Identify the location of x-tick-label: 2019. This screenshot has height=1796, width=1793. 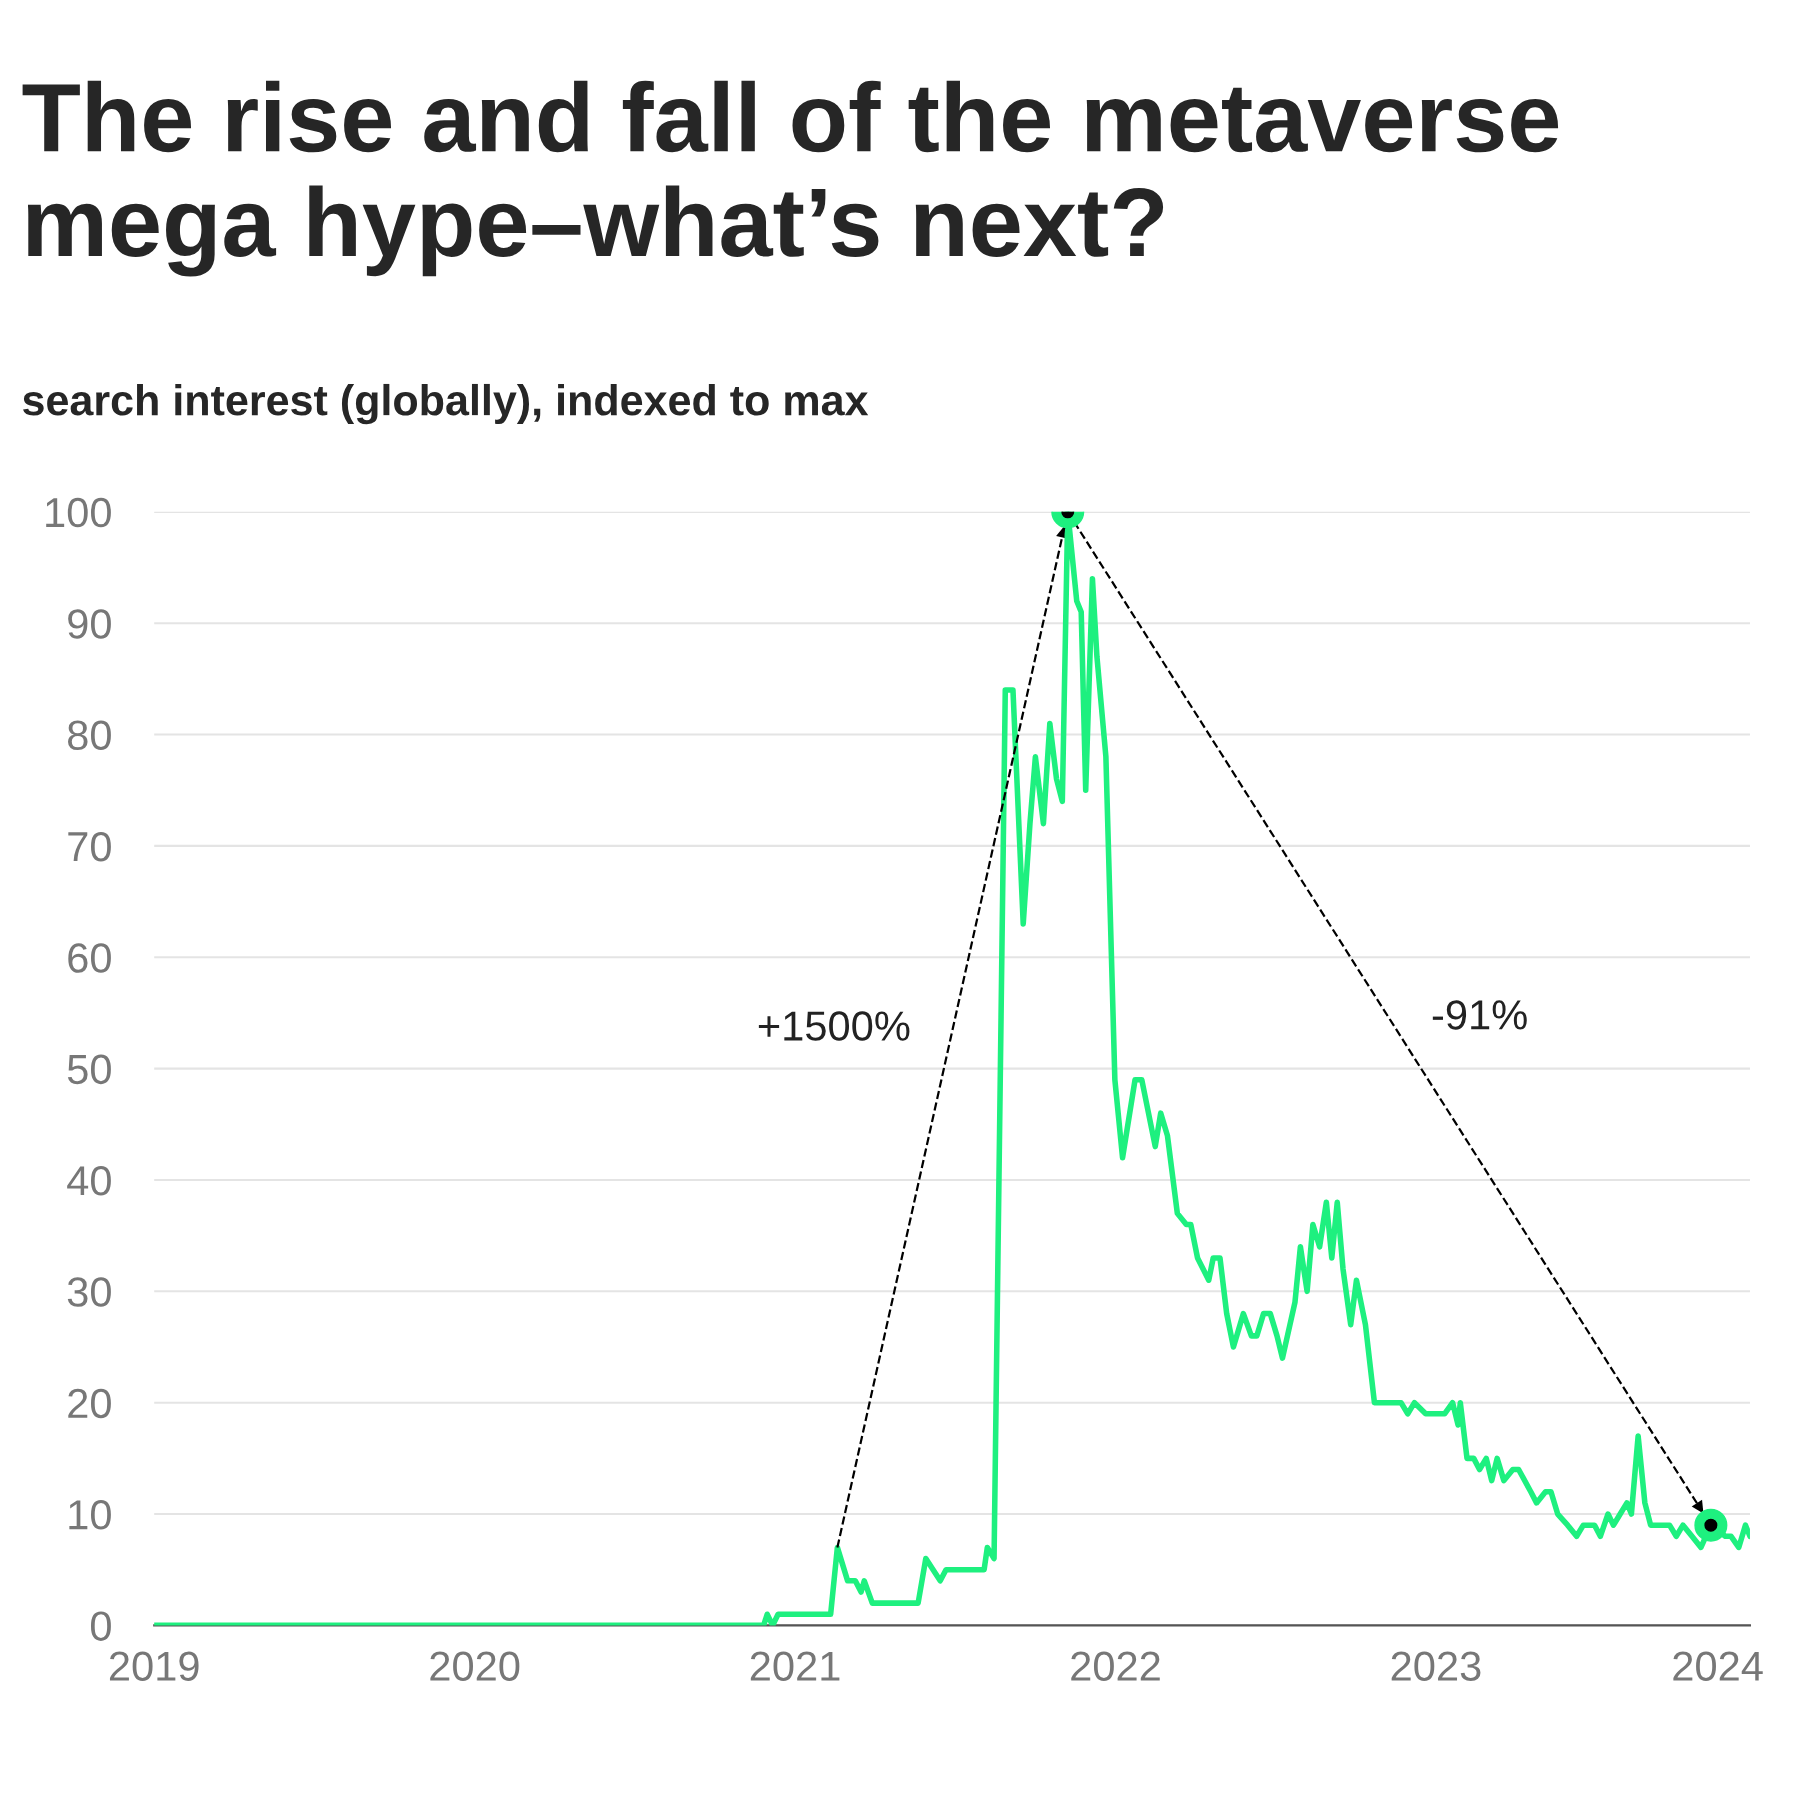
(154, 1666).